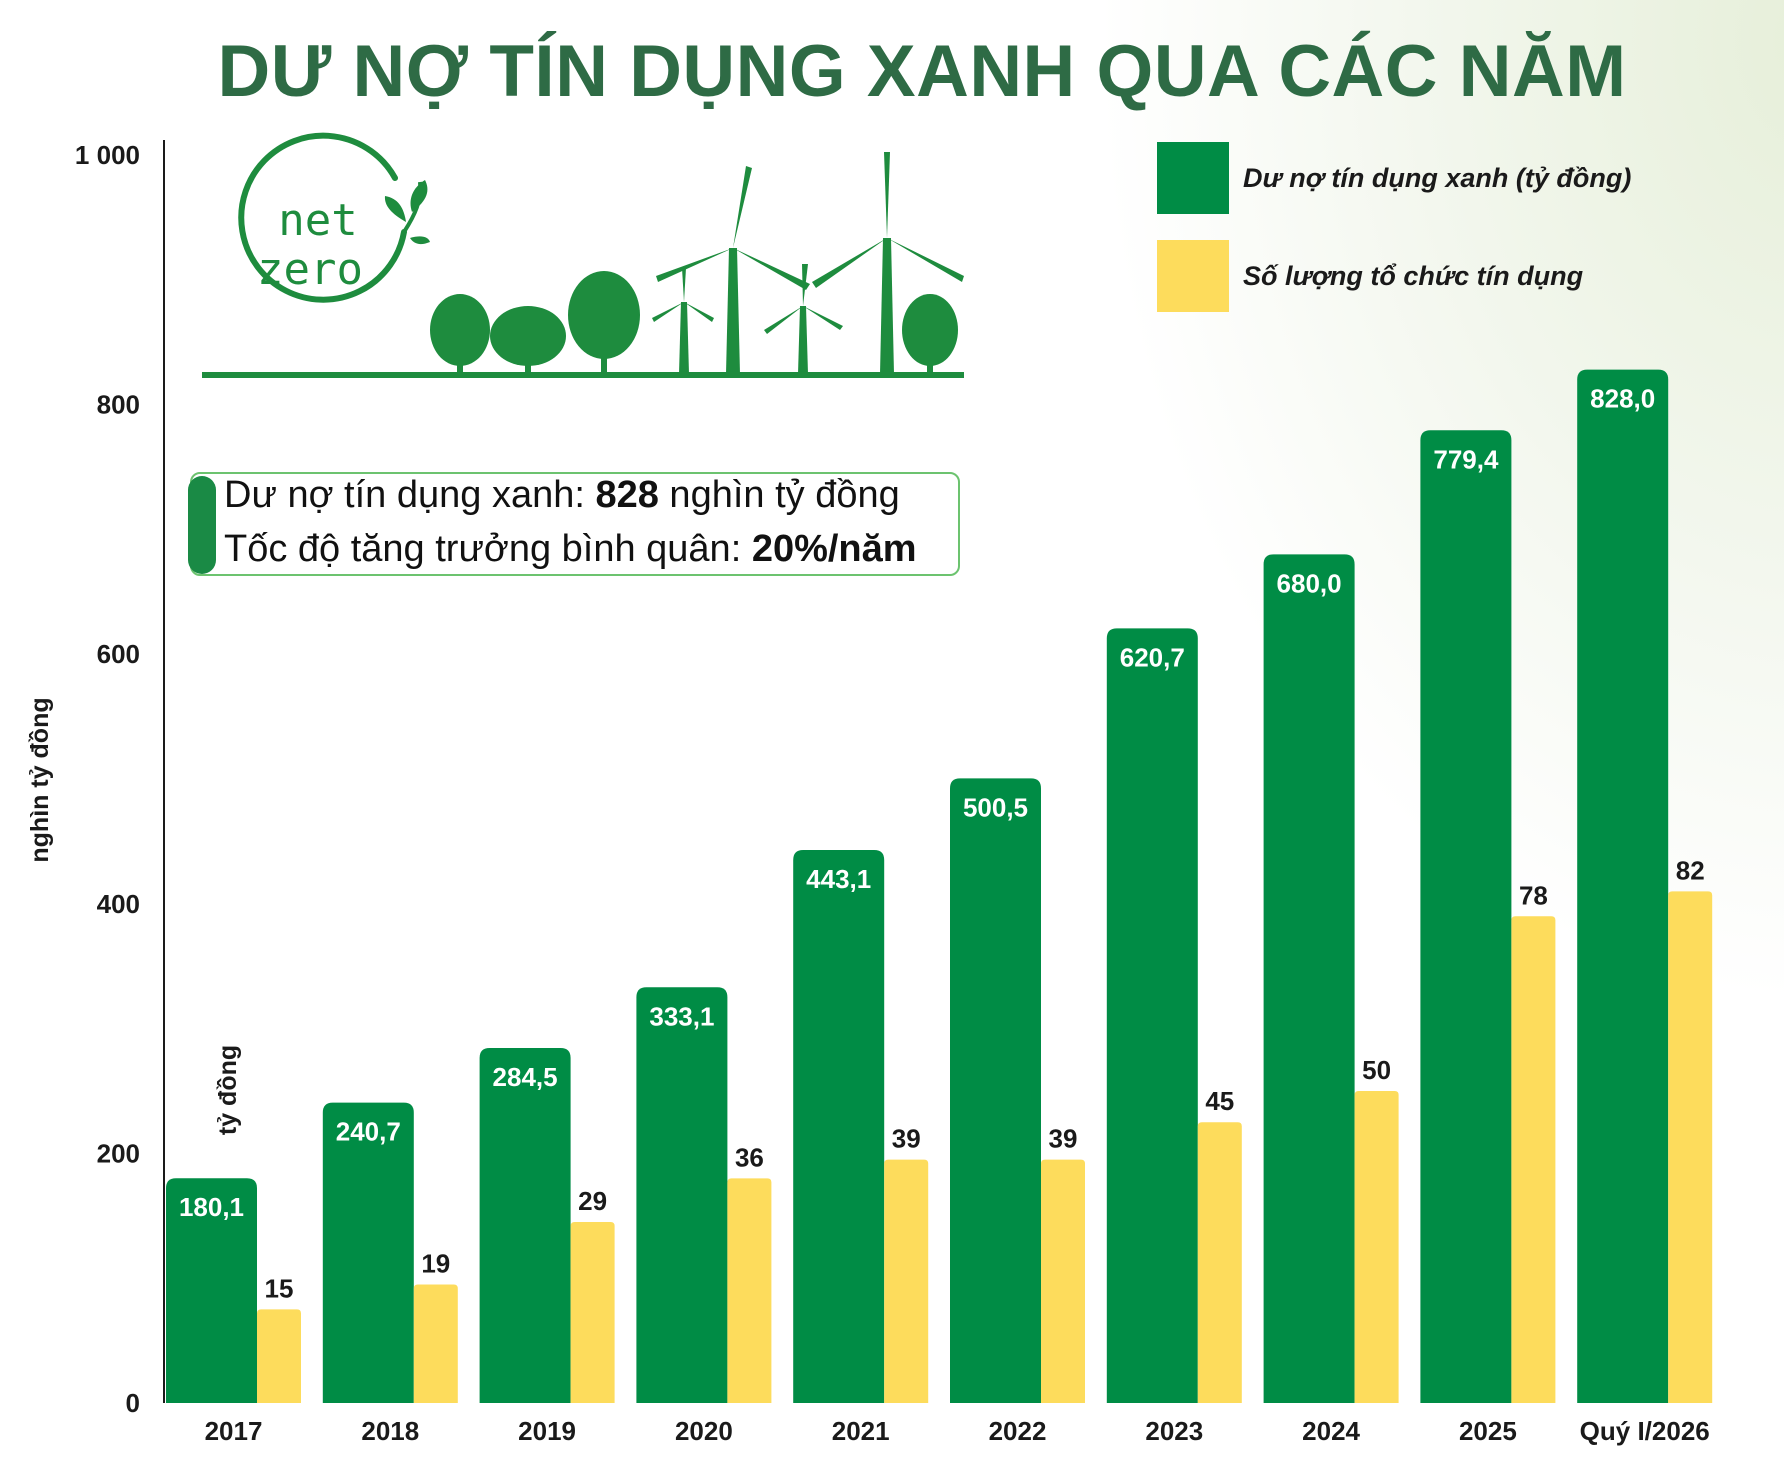 This screenshot has width=1784, height=1466. Describe the element at coordinates (547, 1431) in the screenshot. I see `x-category-label: 2019` at that location.